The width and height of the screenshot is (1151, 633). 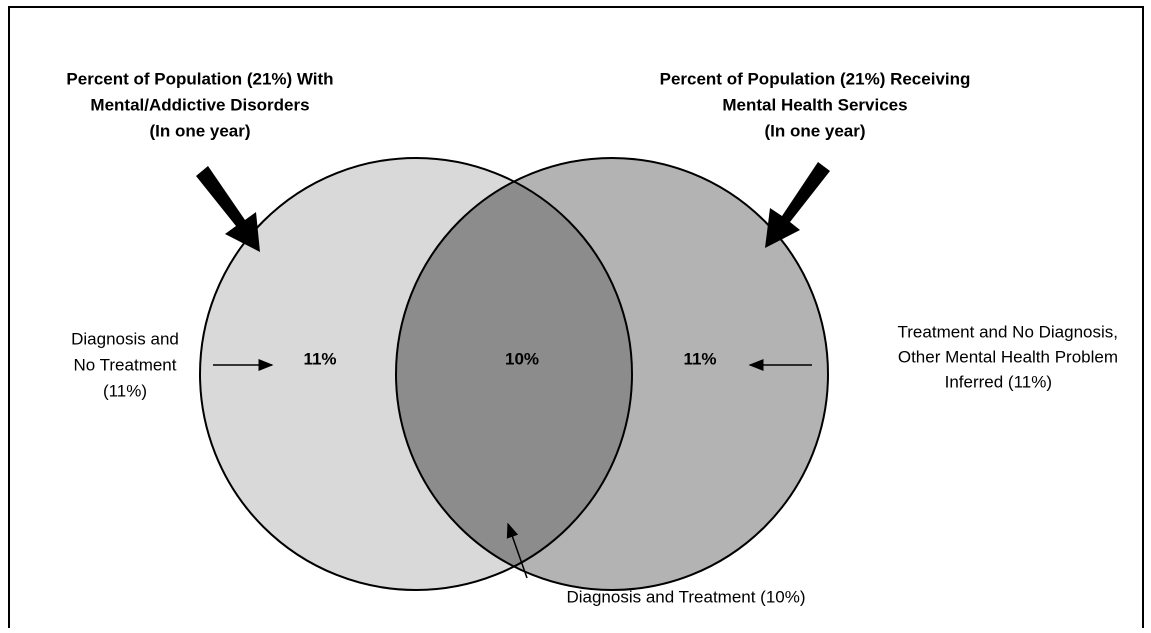 I want to click on left-title: (In one year), so click(x=199, y=130).